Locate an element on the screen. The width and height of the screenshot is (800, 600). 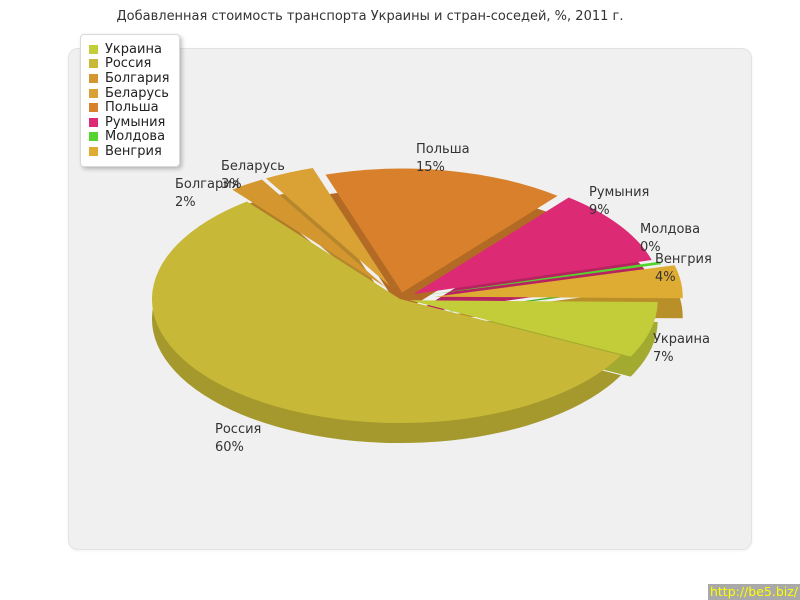
legend-item-4: Польша is located at coordinates (129, 107).